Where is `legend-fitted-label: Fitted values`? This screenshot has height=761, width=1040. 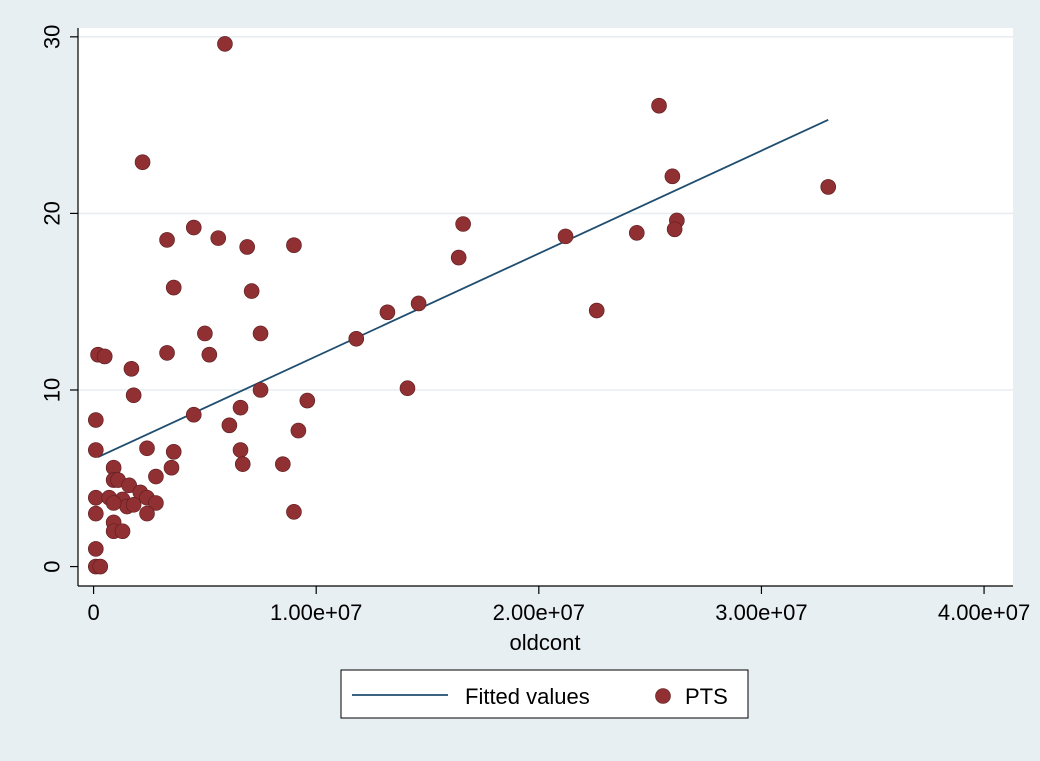
legend-fitted-label: Fitted values is located at coordinates (527, 696).